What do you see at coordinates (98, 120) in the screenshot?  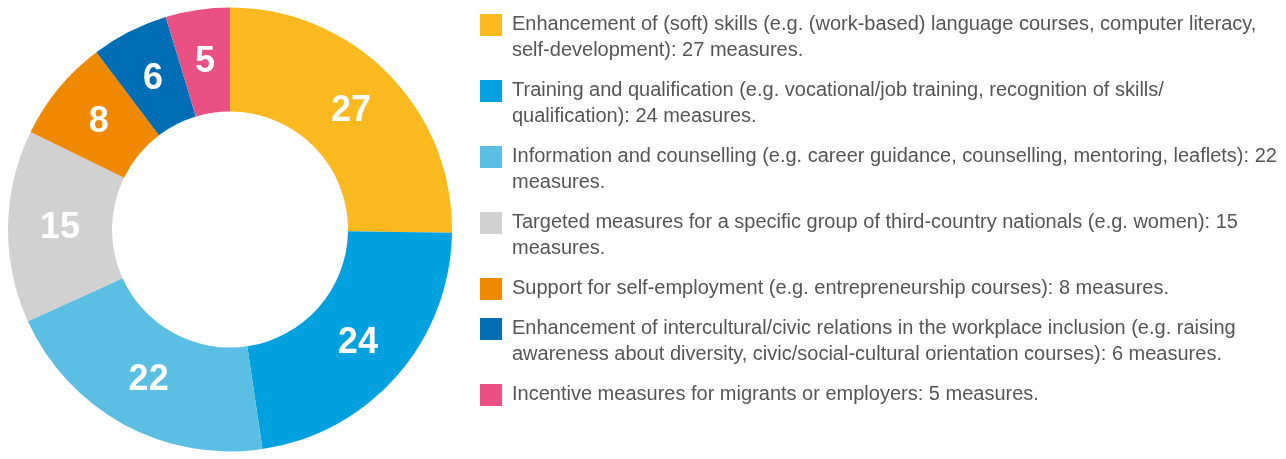 I see `data-label: 8` at bounding box center [98, 120].